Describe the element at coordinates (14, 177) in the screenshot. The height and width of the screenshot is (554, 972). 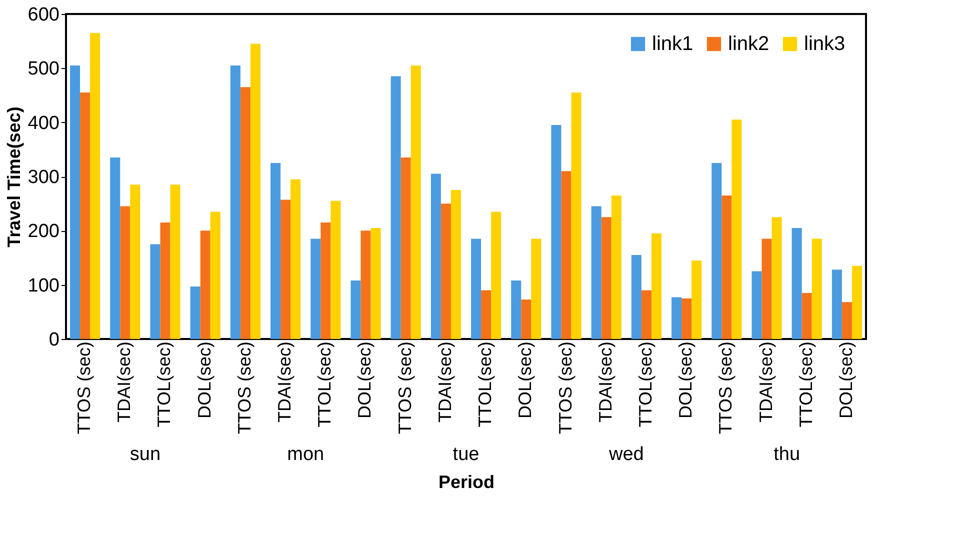
I see `y-axis-title: Travel Time(sec)` at that location.